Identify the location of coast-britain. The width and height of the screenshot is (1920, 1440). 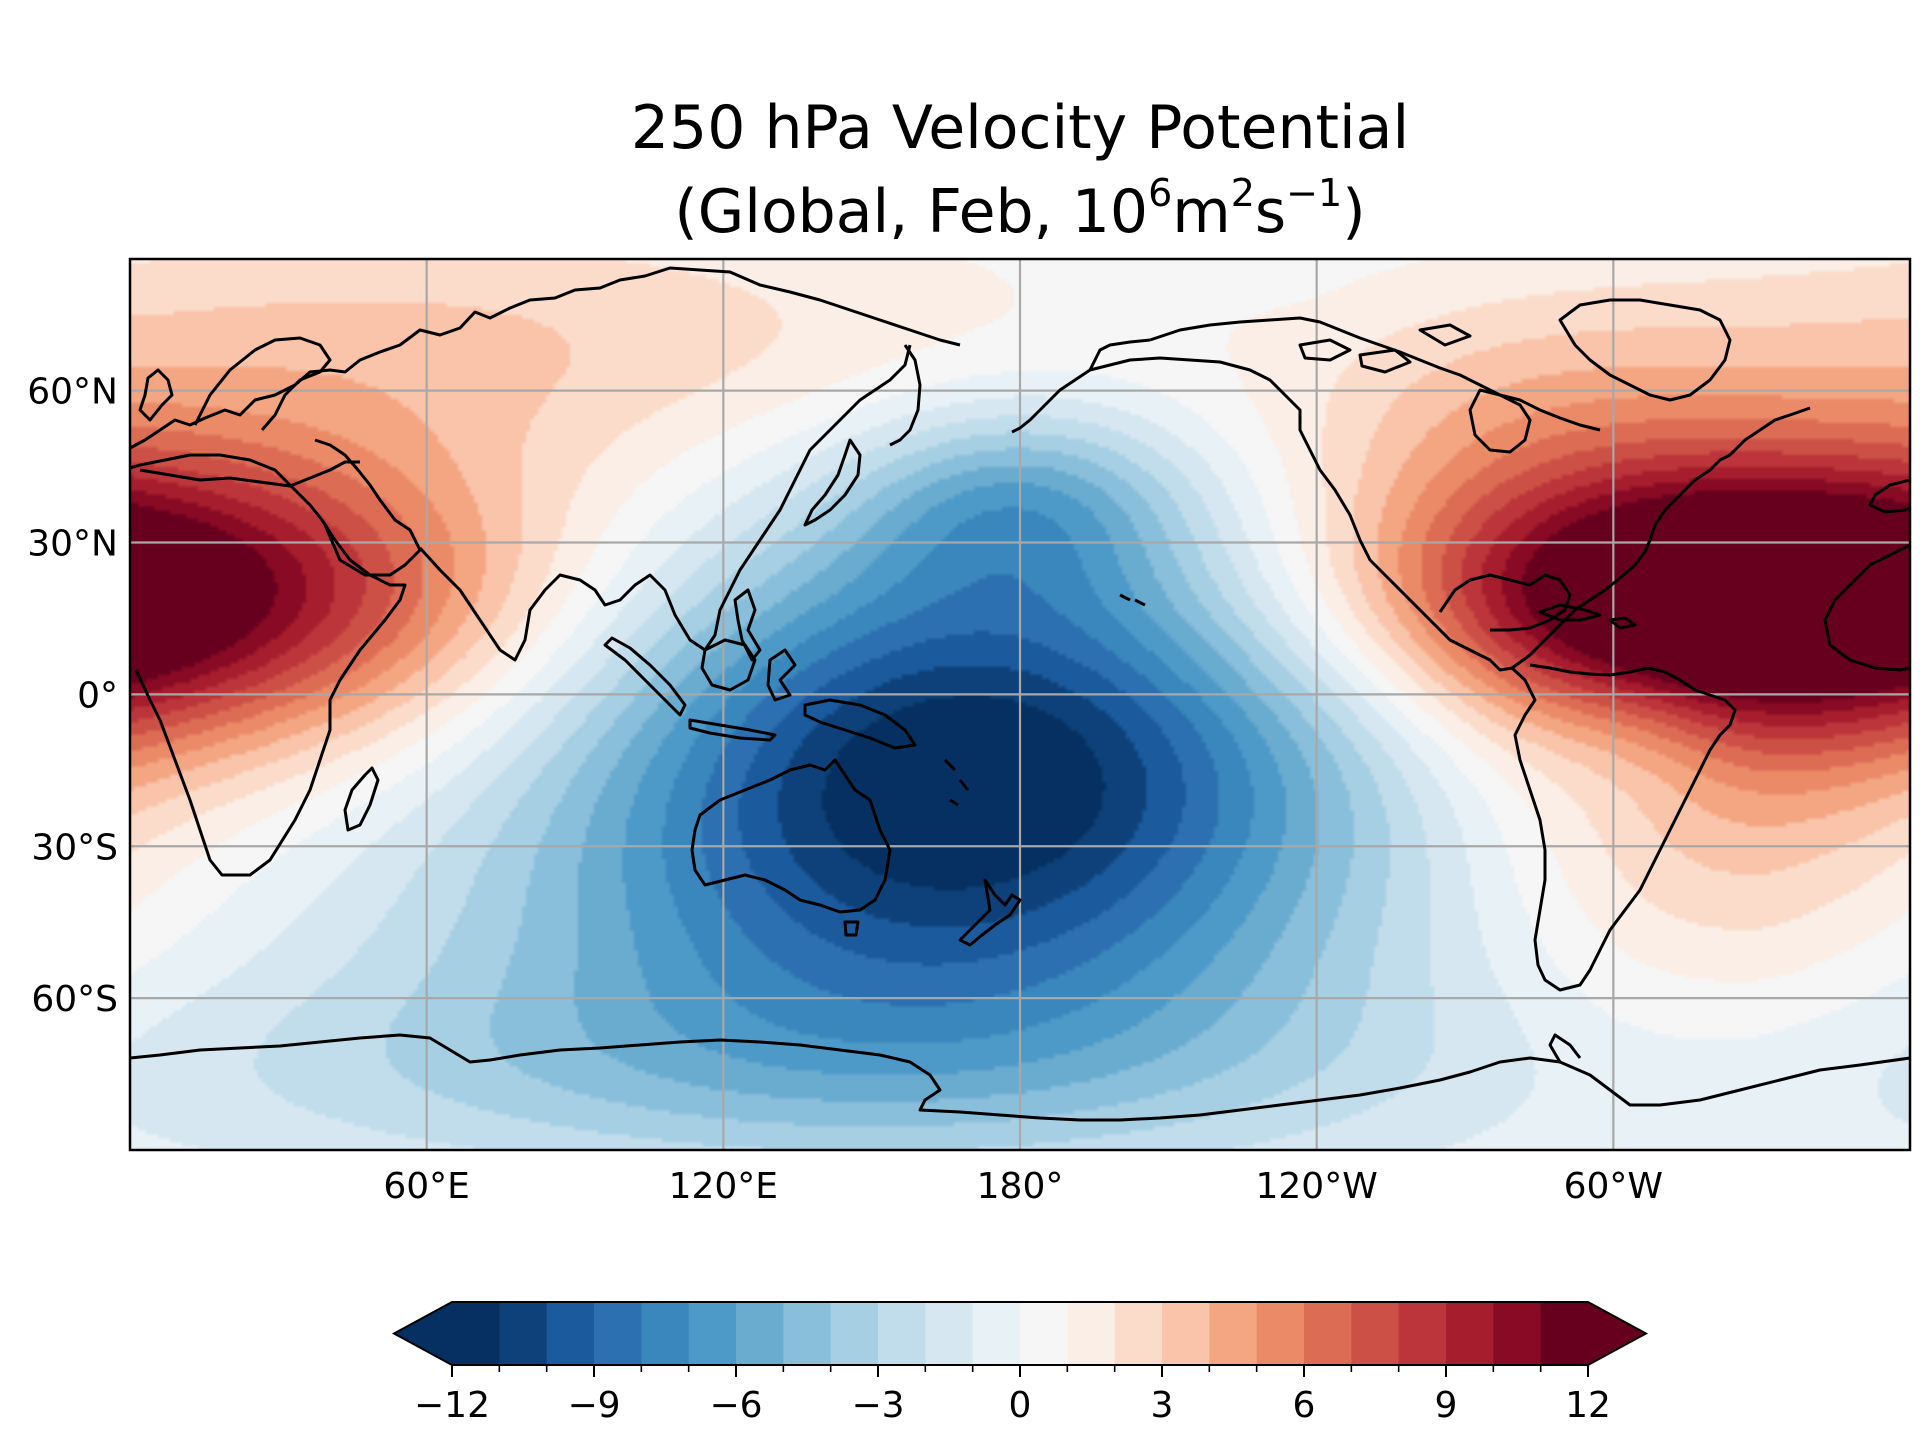
(156, 395).